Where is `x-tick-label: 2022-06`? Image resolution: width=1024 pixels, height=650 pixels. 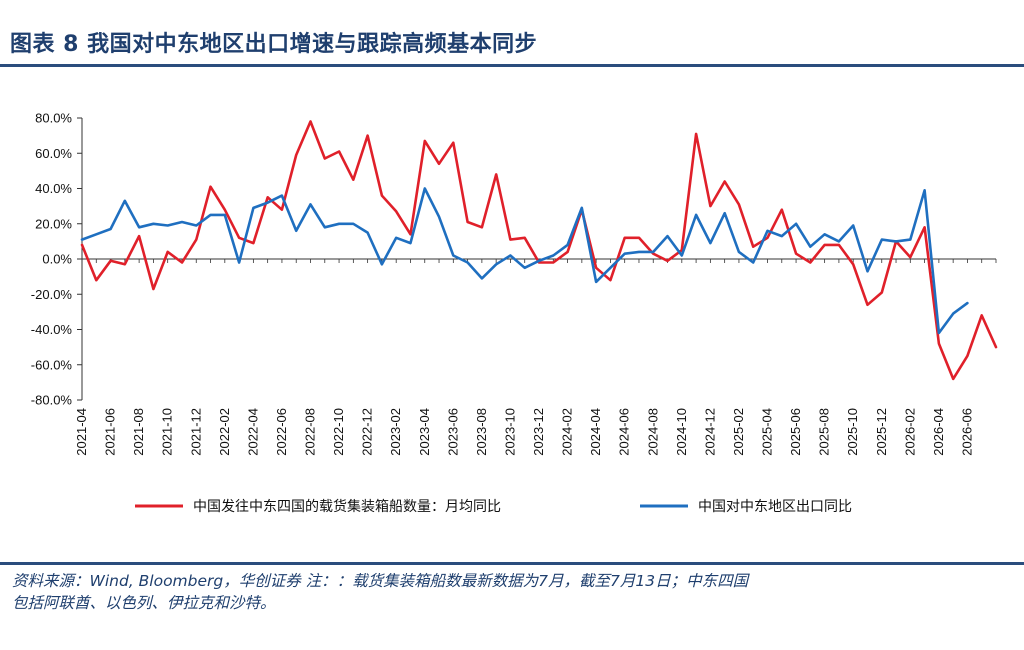 x-tick-label: 2022-06 is located at coordinates (281, 432).